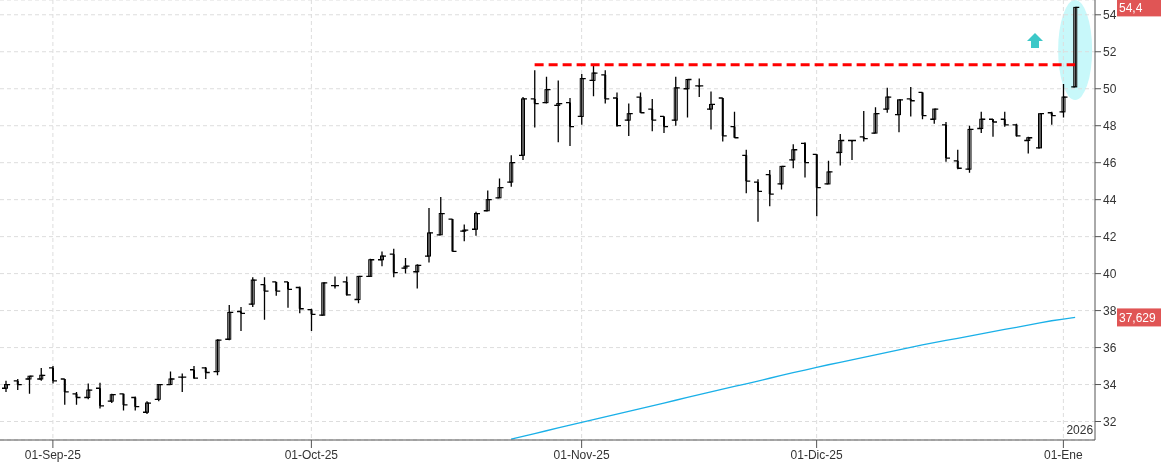 This screenshot has width=1161, height=466. Describe the element at coordinates (1110, 15) in the screenshot. I see `y-tick-label: 54` at that location.